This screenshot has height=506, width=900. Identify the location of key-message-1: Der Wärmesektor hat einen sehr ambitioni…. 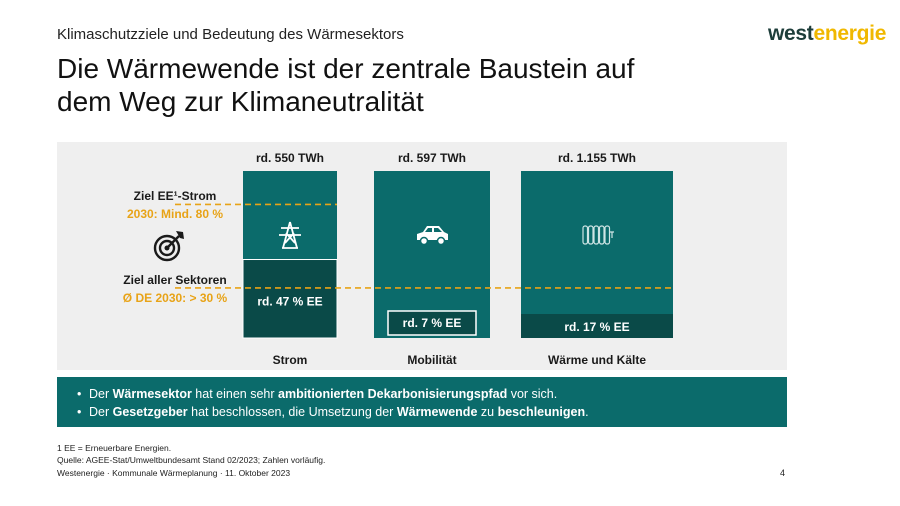
(432, 394).